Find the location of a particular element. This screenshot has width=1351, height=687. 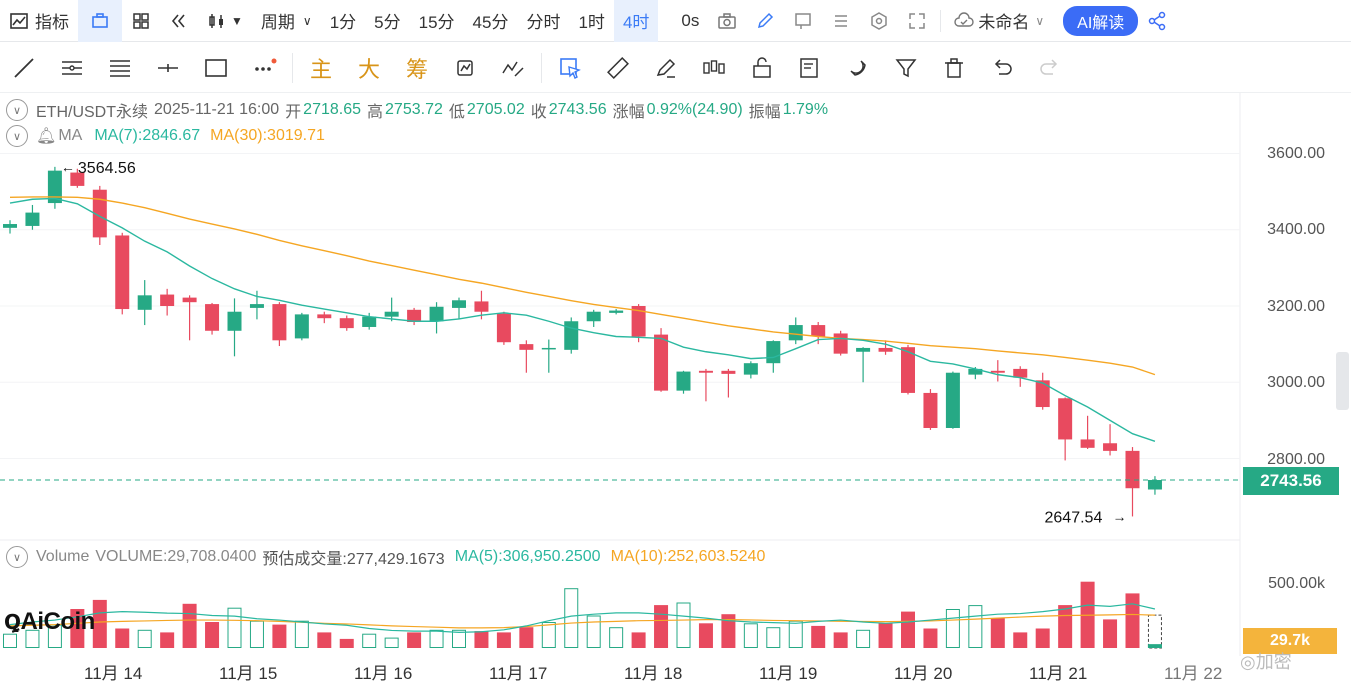

share-button is located at coordinates (1157, 21).